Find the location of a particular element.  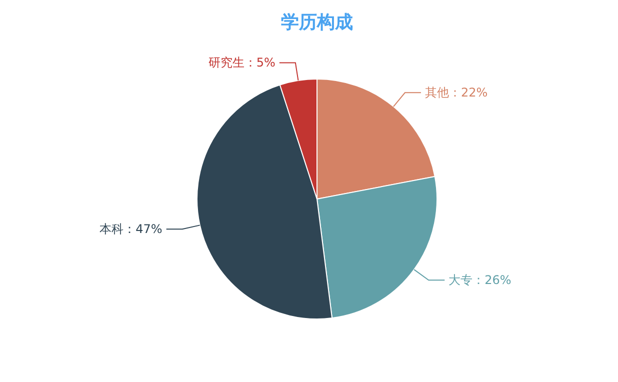

slice-label: 研究生：5% is located at coordinates (242, 63).